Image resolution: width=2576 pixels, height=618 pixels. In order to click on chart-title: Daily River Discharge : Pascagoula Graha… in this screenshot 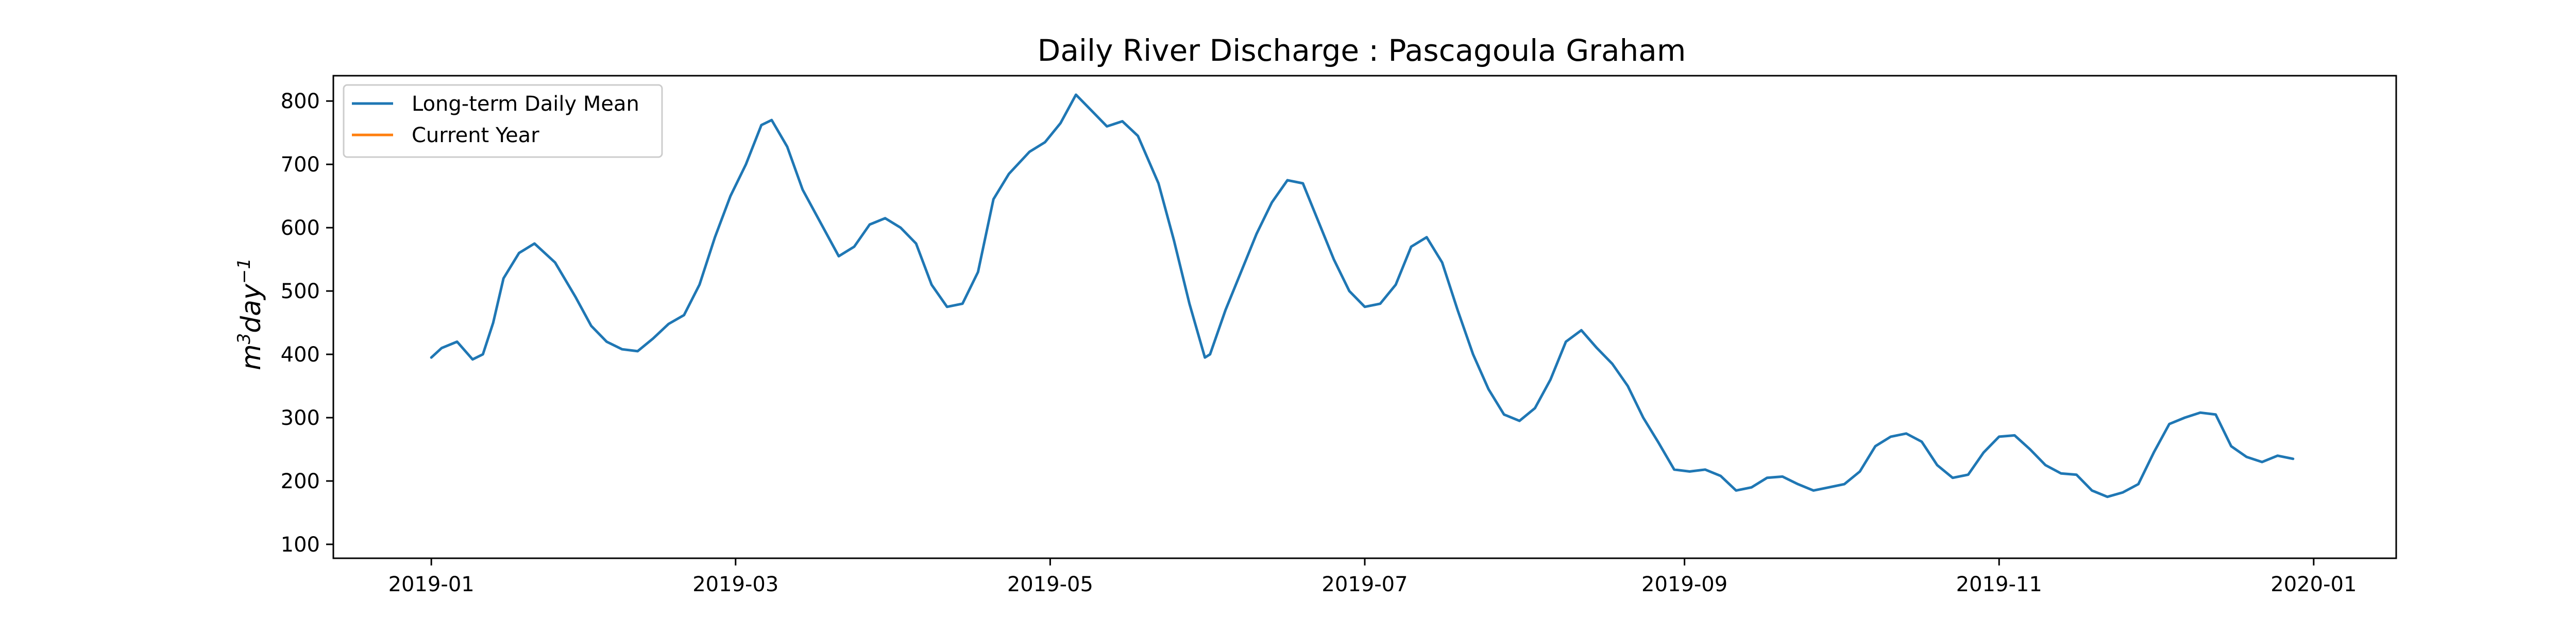, I will do `click(1362, 51)`.